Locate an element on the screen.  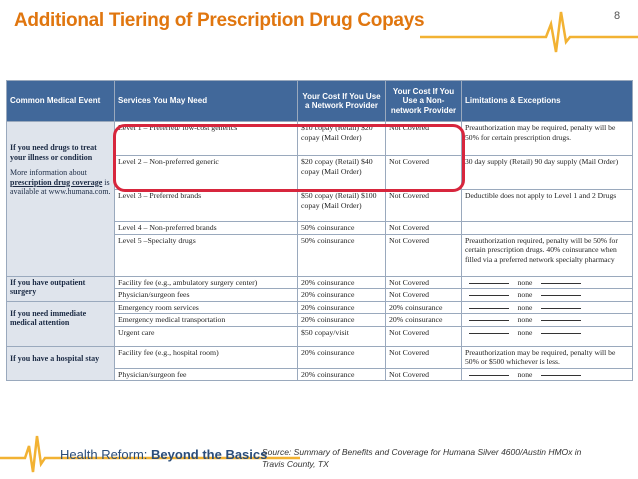
source-label: Source: is located at coordinates (277, 452).